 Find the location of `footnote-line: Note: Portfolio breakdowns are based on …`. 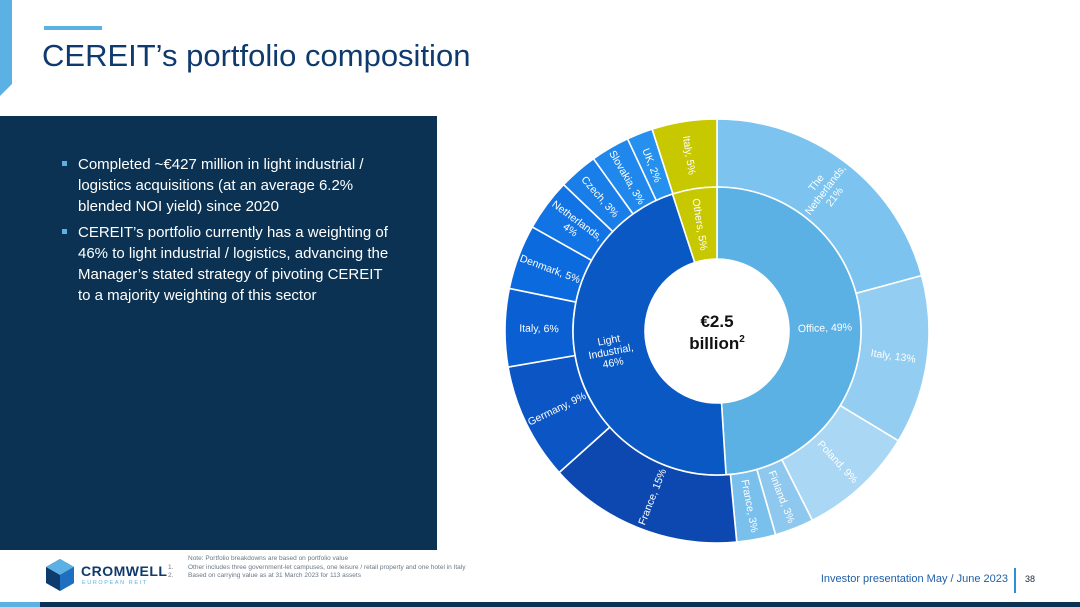

footnote-line: Note: Portfolio breakdowns are based on … is located at coordinates (268, 558).